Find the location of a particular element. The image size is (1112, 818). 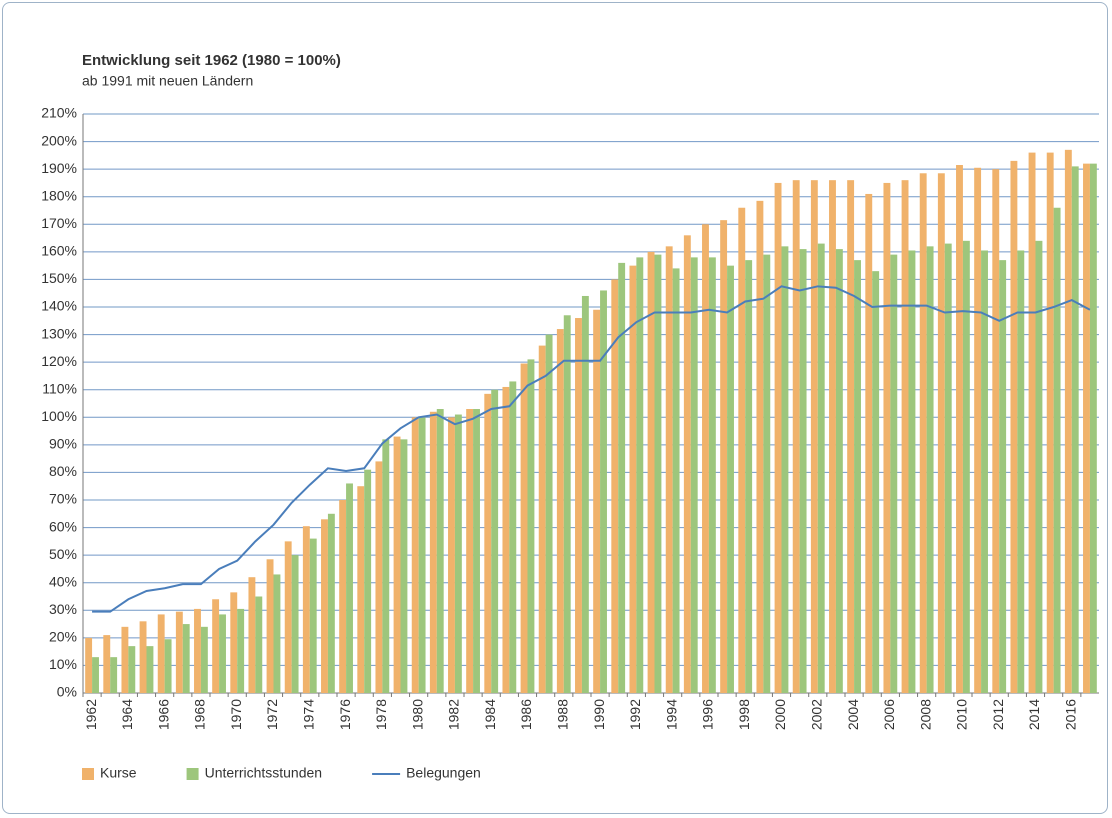

x-tick-label: 1988 is located at coordinates (562, 714).